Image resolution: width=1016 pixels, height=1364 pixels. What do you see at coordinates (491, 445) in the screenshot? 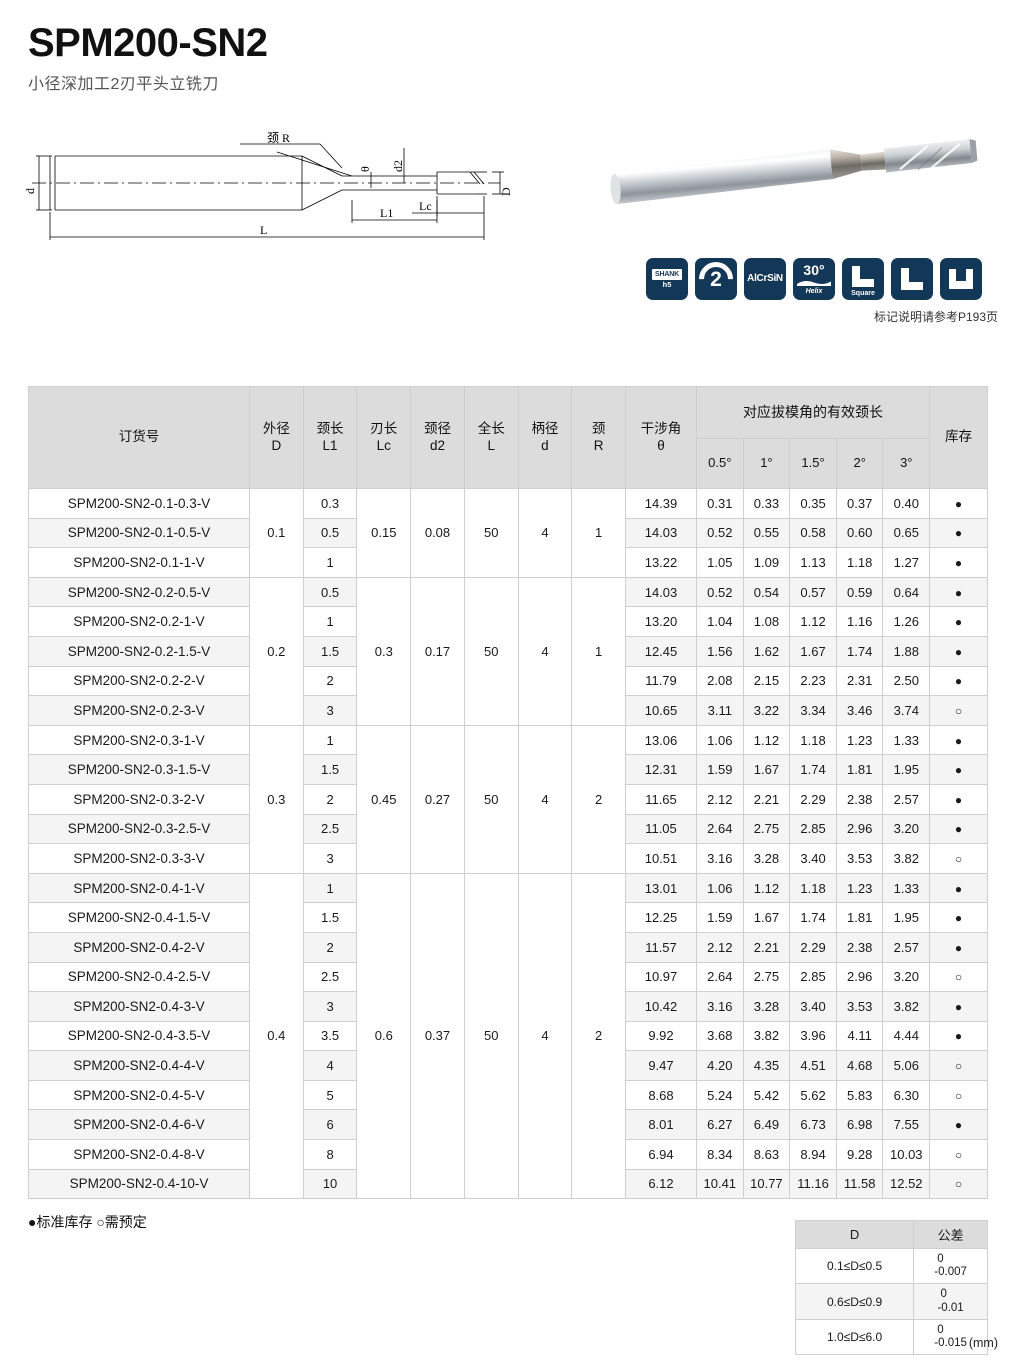
I see `th-total-len-sym: L` at bounding box center [491, 445].